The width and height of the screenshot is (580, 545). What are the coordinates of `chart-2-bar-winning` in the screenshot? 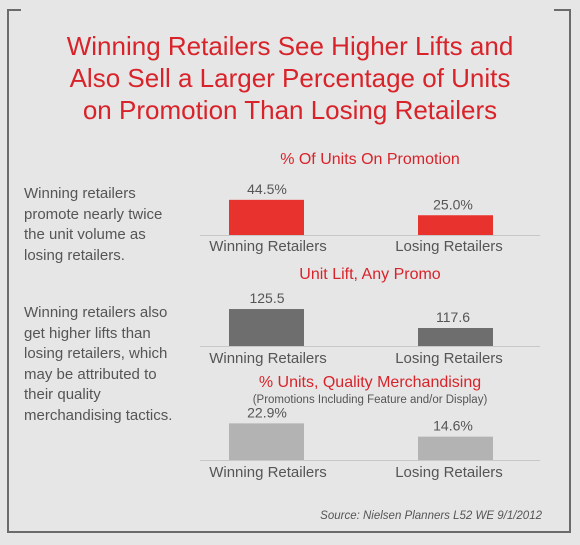 It's located at (266, 327).